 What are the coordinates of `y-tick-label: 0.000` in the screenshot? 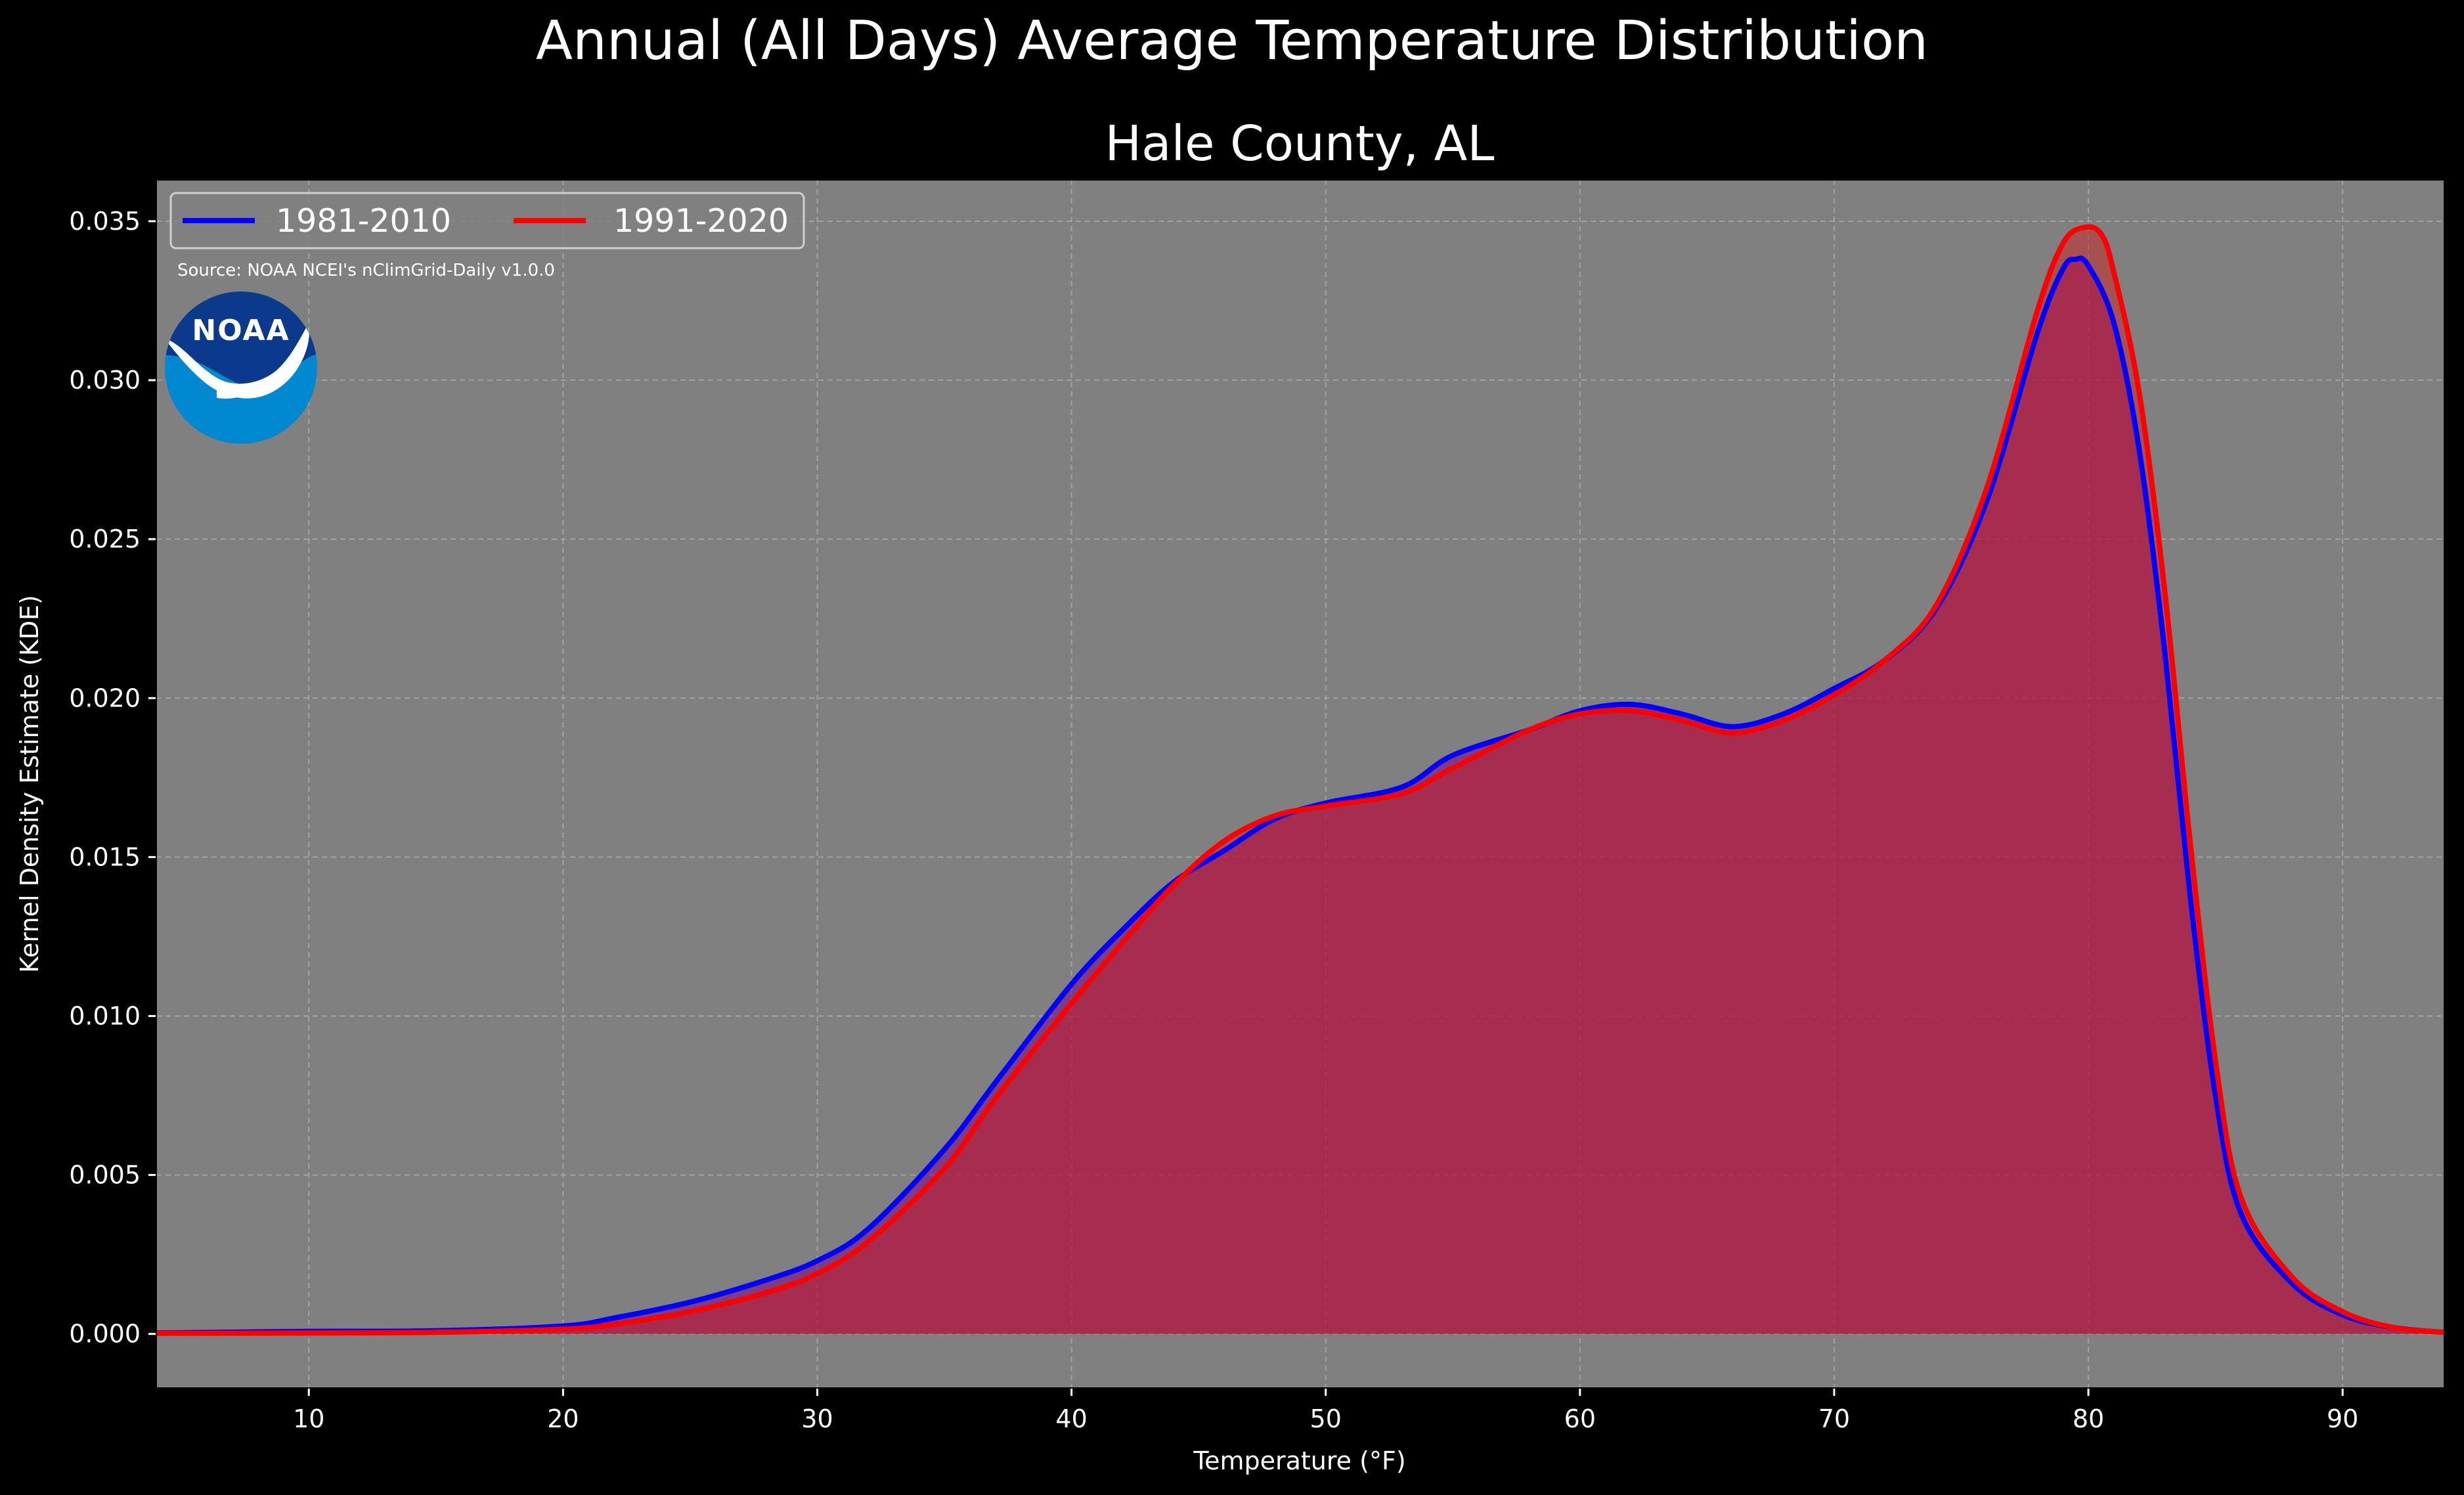 It's located at (105, 1334).